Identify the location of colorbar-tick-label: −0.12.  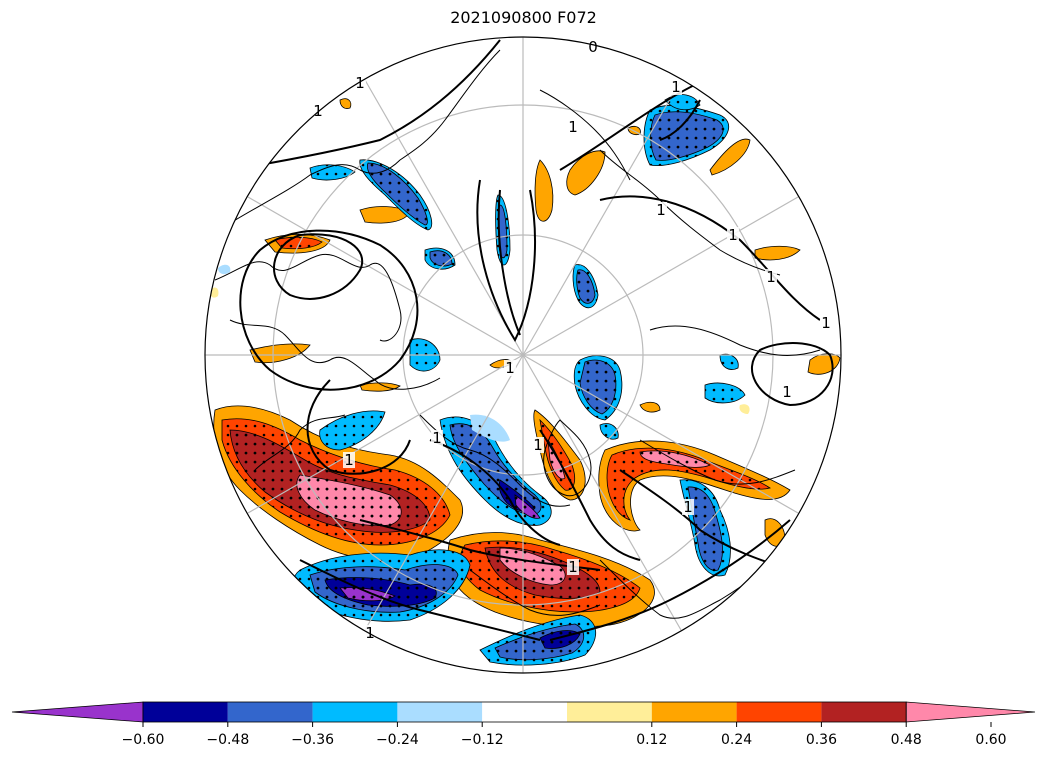
(482, 740).